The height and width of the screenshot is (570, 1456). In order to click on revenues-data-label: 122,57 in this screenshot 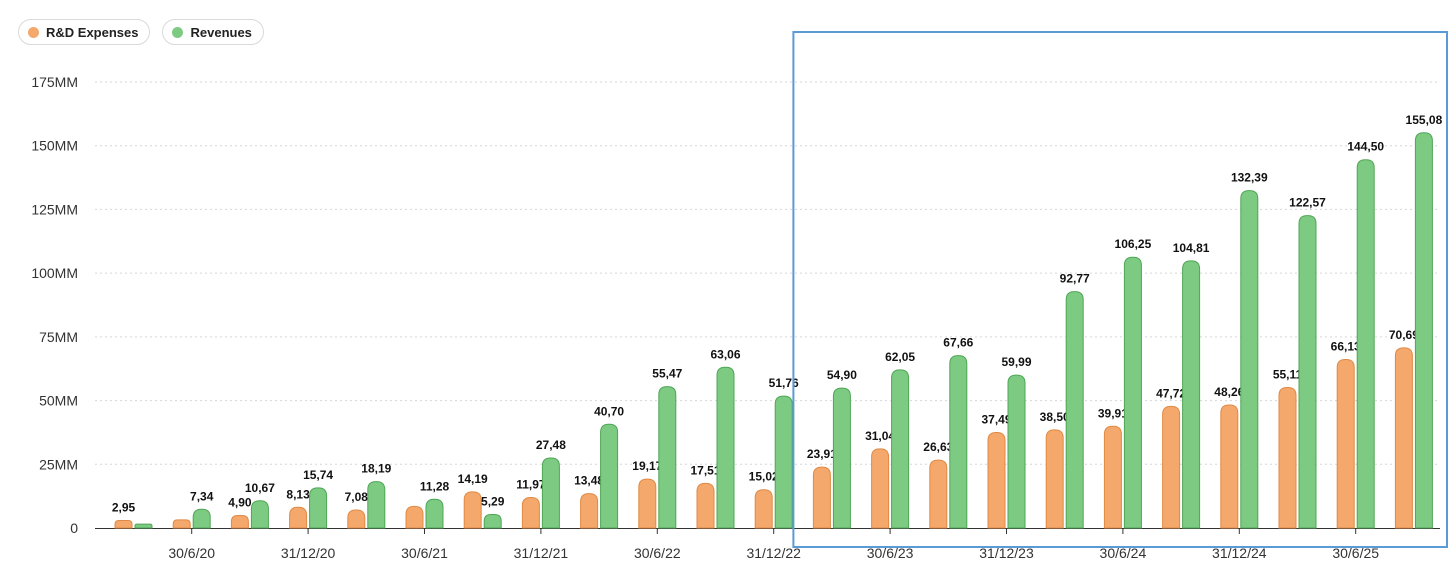, I will do `click(1307, 203)`.